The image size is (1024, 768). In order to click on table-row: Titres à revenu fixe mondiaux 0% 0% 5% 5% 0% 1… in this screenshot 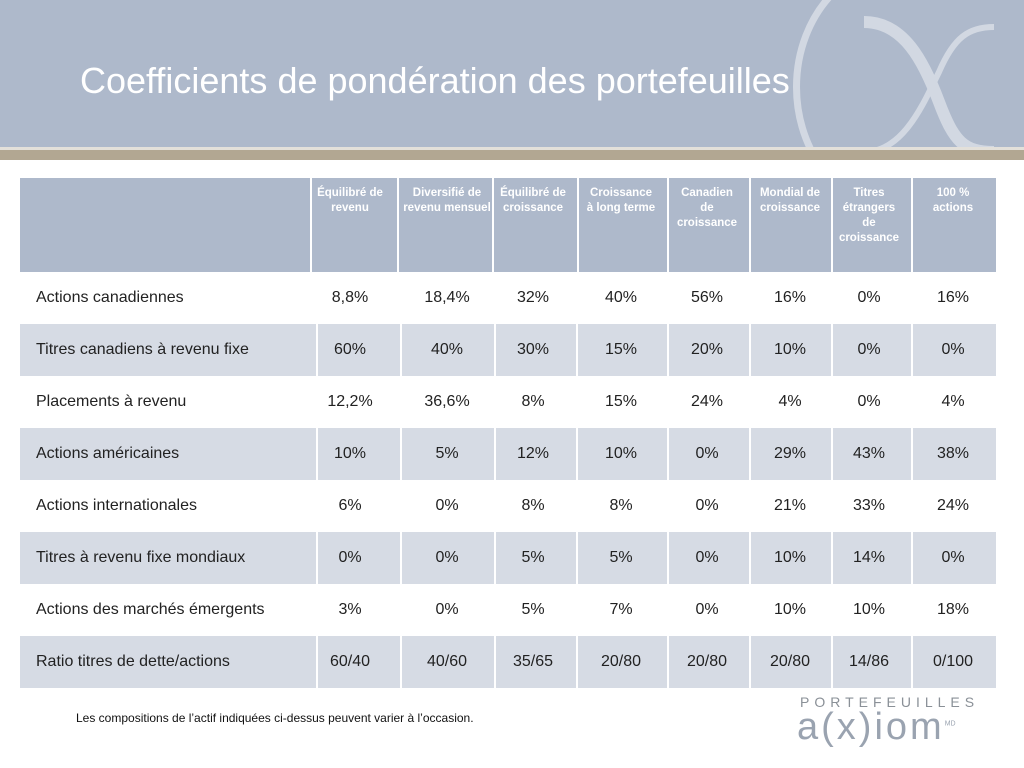, I will do `click(508, 558)`.